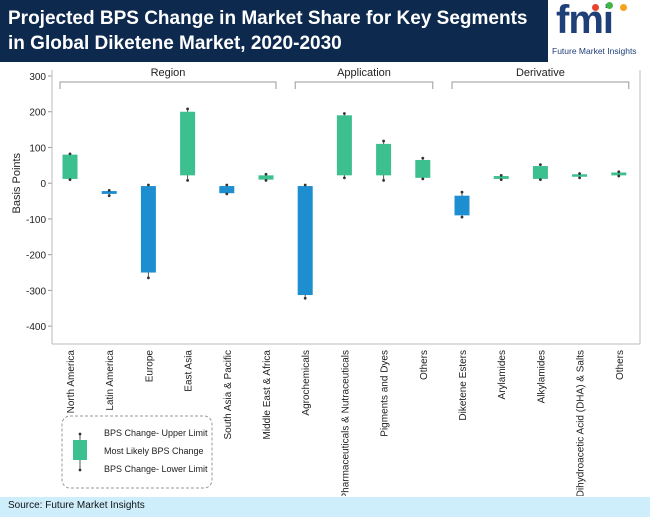 This screenshot has height=517, width=650. I want to click on legend-lower-marker-icon, so click(80, 470).